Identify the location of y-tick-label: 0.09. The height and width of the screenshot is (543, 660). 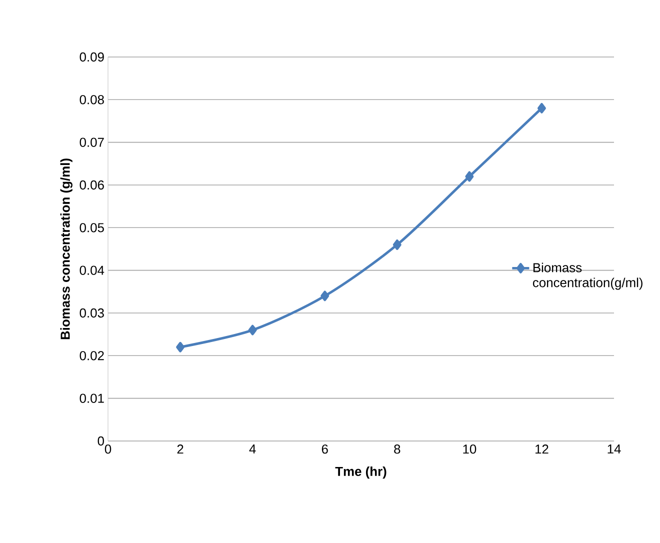
(92, 57).